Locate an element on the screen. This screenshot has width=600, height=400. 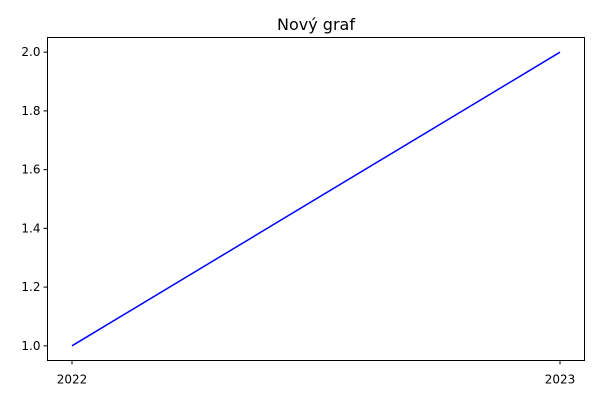
y-axis: 1.0 1.2 1.4 1.6 1.8 2.0 is located at coordinates (34, 199).